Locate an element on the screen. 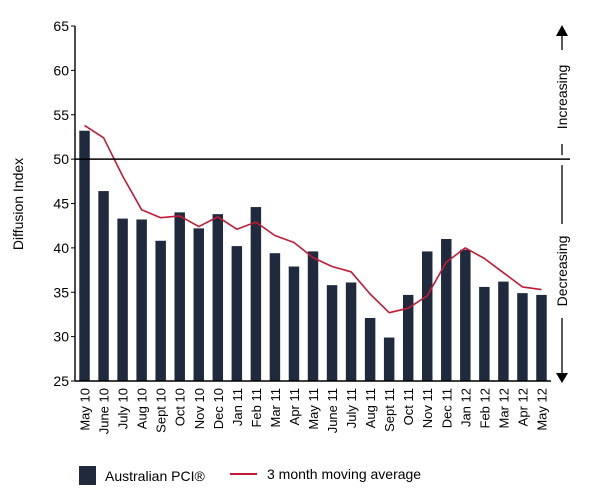  y-tick-label: 65 is located at coordinates (61, 26).